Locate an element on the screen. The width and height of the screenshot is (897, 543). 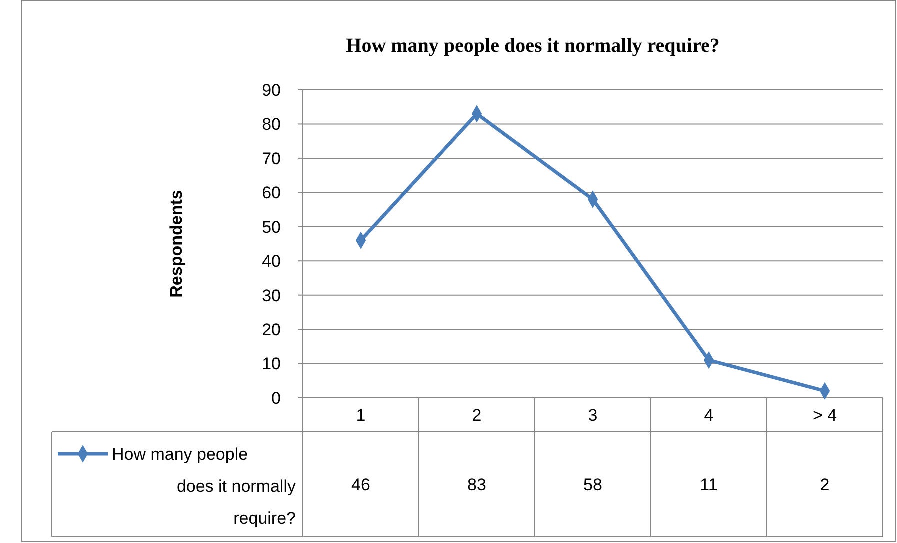
y-tick-label: 30 is located at coordinates (271, 296).